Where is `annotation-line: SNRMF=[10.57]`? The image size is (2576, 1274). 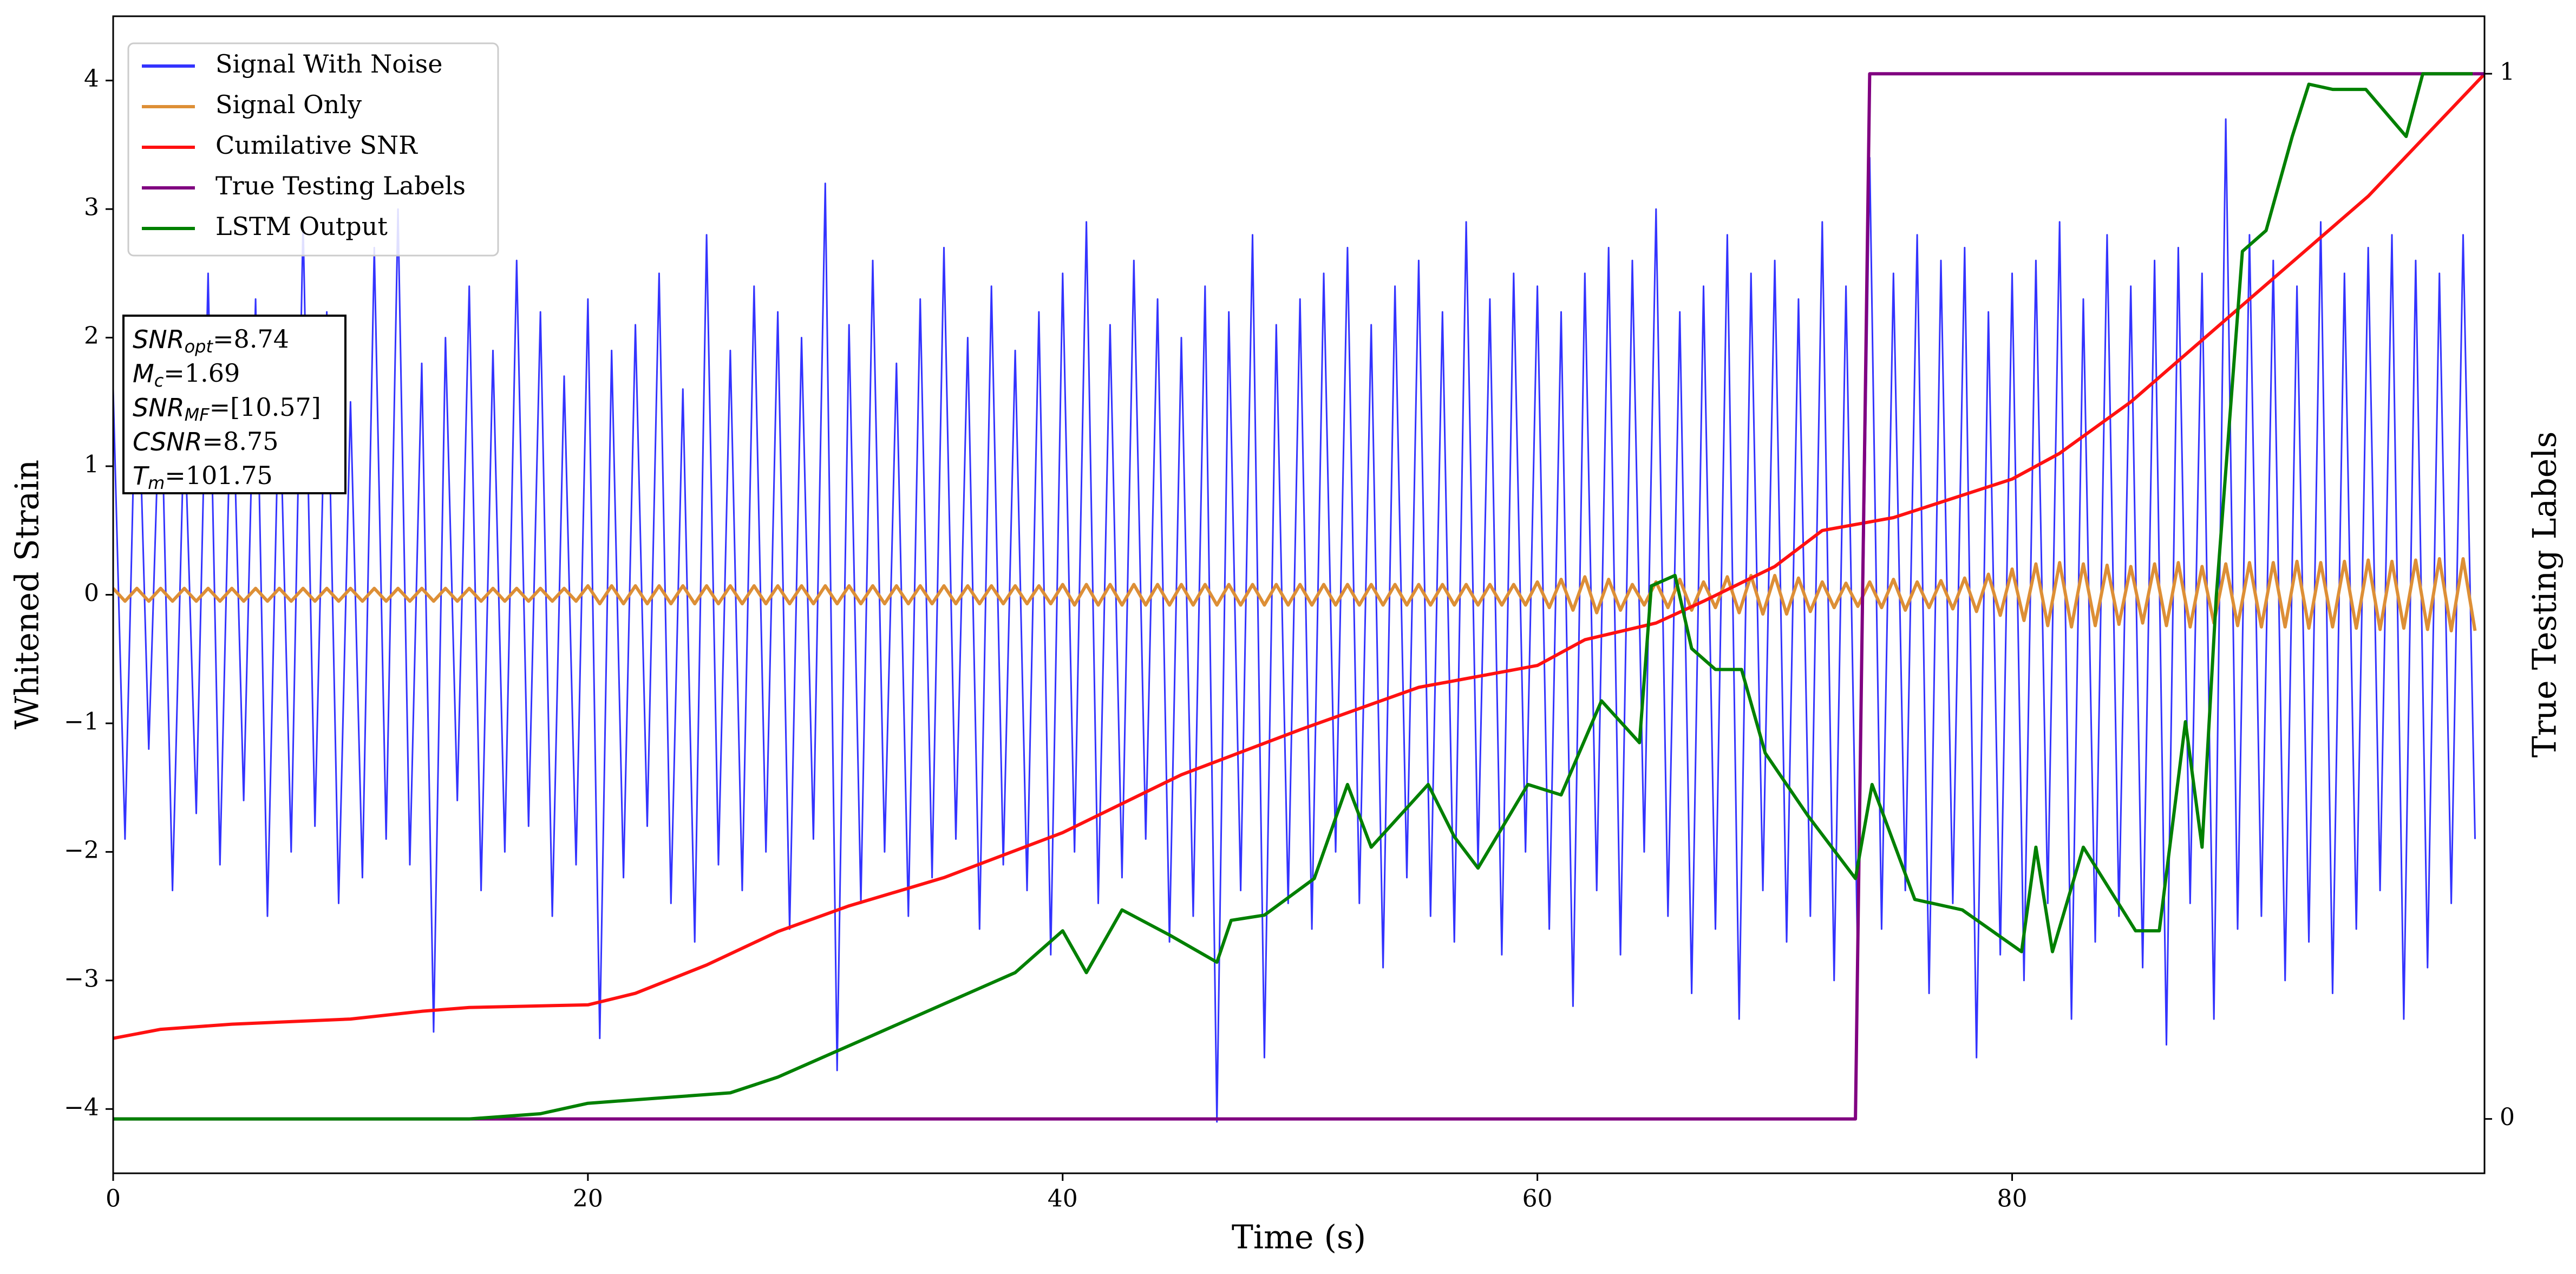 annotation-line: SNRMF=[10.57] is located at coordinates (227, 409).